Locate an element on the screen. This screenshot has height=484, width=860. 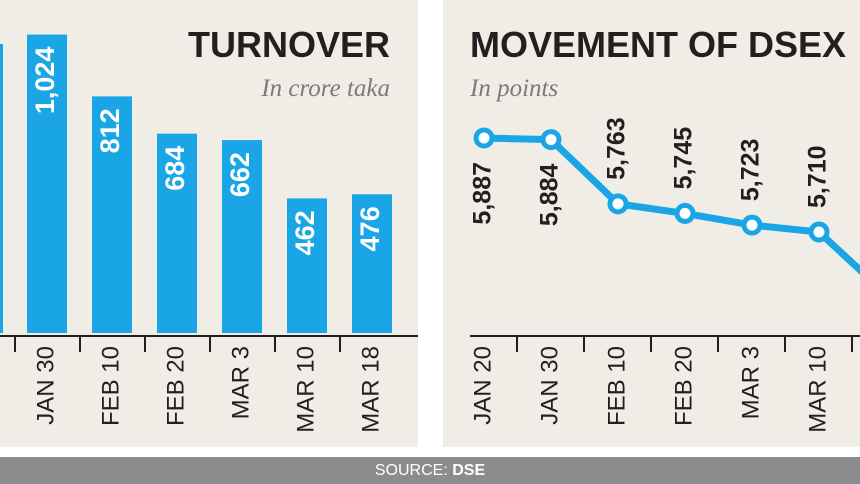
dsex-subtitle: In points is located at coordinates (513, 88).